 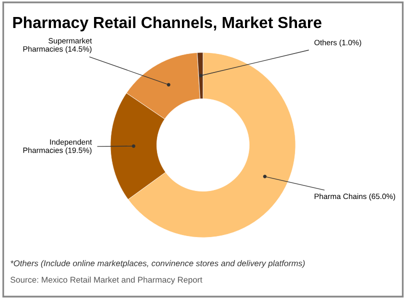 What do you see at coordinates (167, 24) in the screenshot?
I see `chart-title: Pharmacy Retail Channels, Market Share` at bounding box center [167, 24].